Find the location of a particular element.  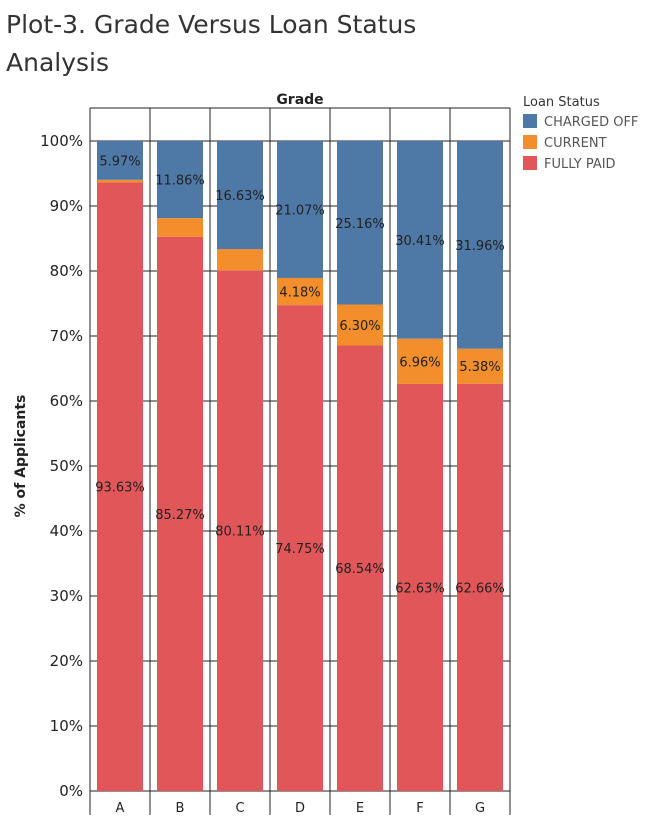

x-tick-label: E is located at coordinates (360, 808).